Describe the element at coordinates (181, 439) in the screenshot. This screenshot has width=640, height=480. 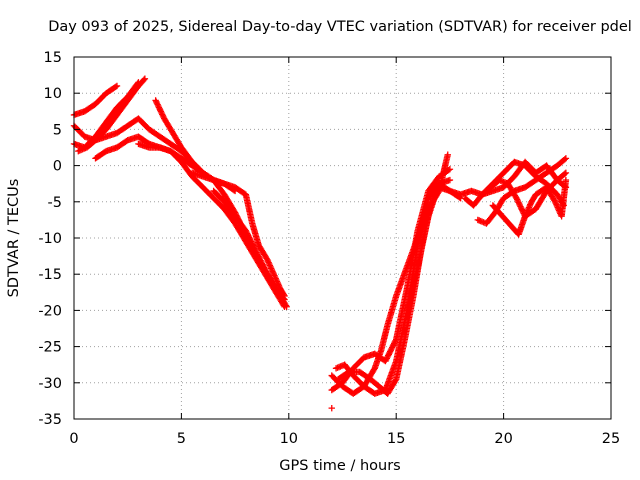
I see `x-tick-label: 5` at that location.